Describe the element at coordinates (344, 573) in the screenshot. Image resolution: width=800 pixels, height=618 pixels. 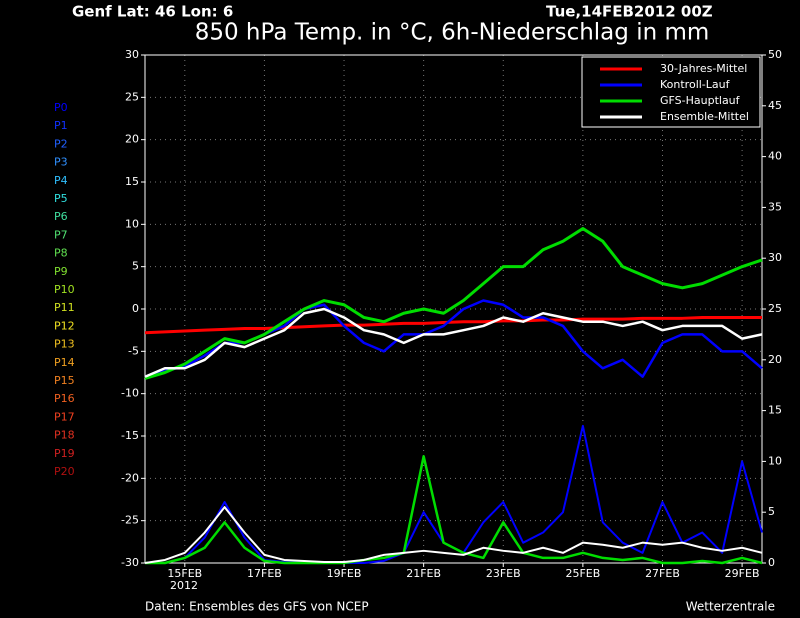
I see `x-tick-label: 19FEB` at that location.